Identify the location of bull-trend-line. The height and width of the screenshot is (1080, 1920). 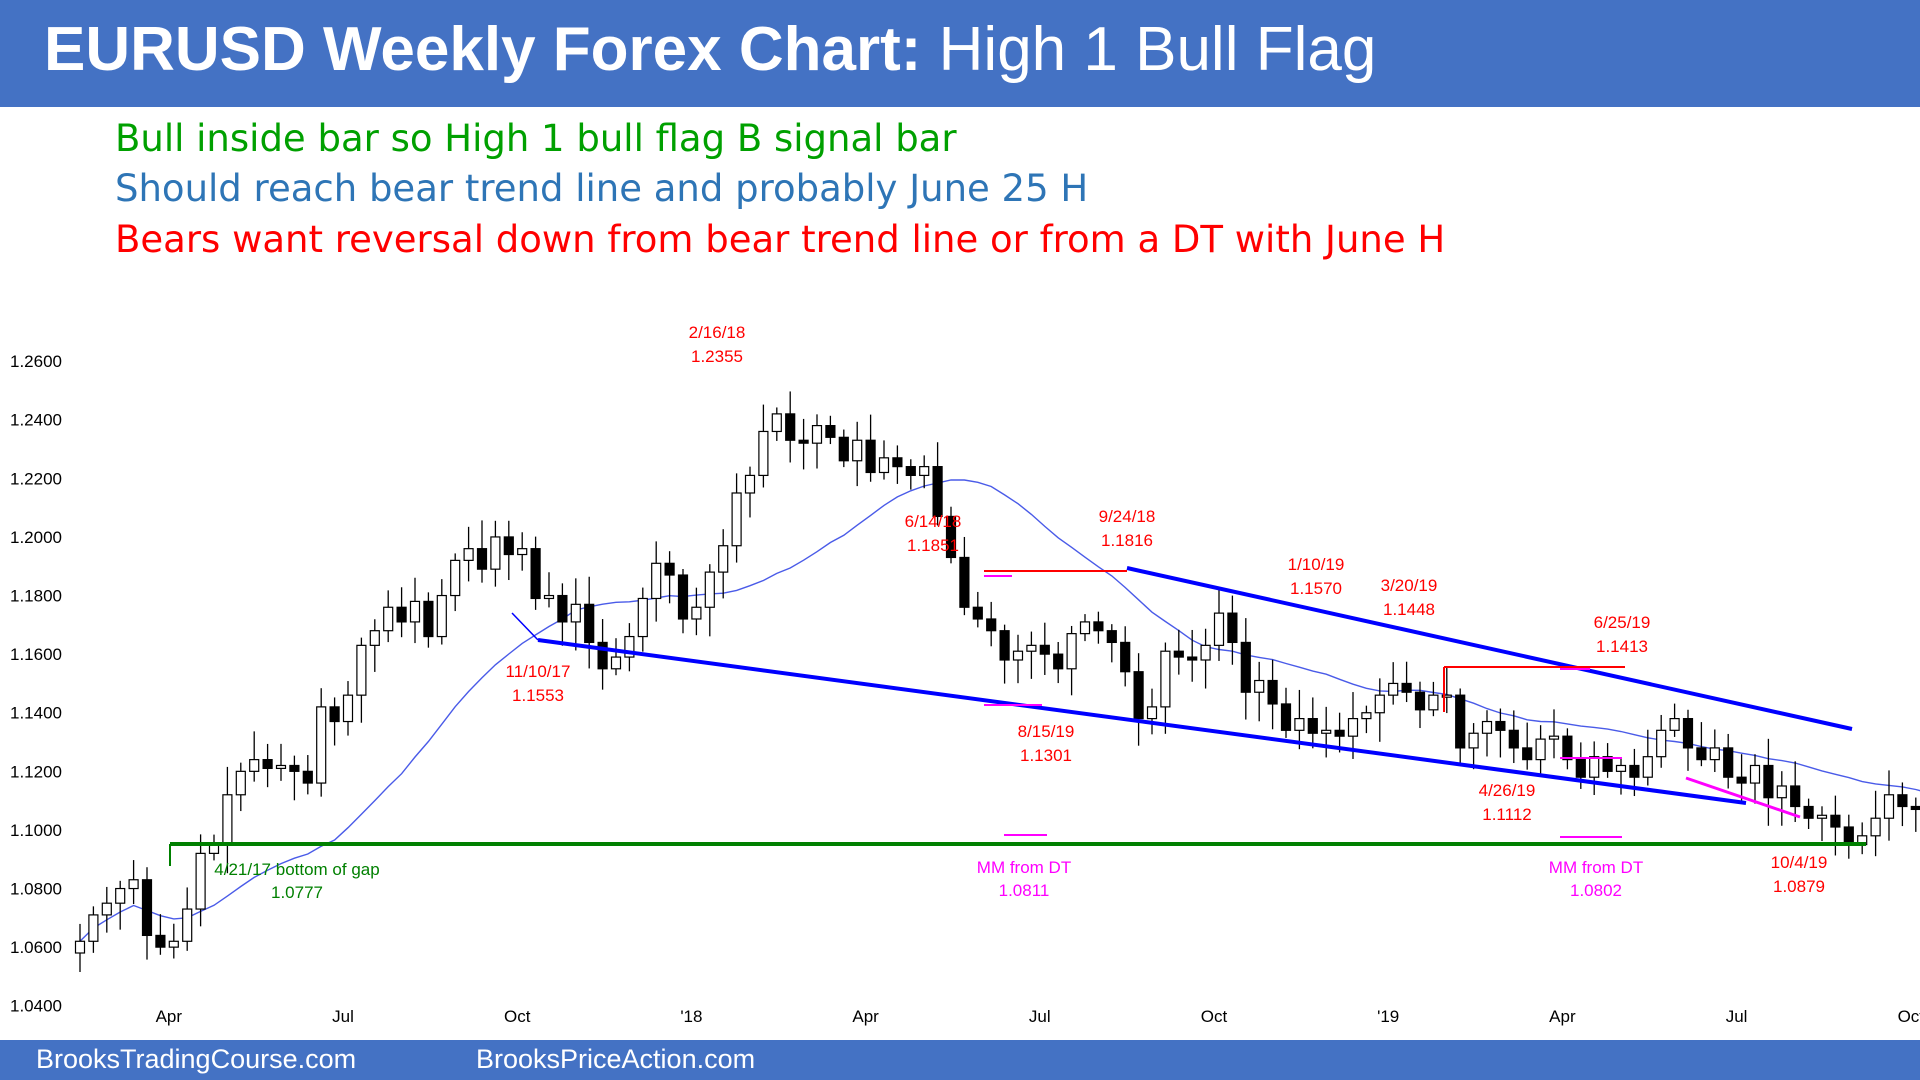
(1142, 721).